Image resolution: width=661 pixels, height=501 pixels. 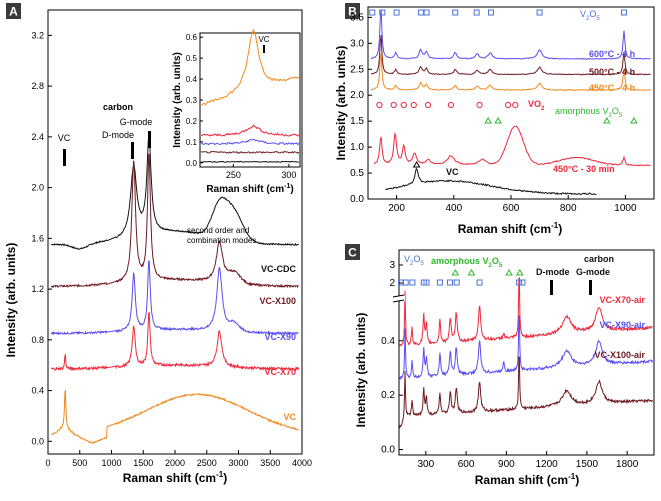 What do you see at coordinates (132, 150) in the screenshot?
I see `annot-dmode-marker` at bounding box center [132, 150].